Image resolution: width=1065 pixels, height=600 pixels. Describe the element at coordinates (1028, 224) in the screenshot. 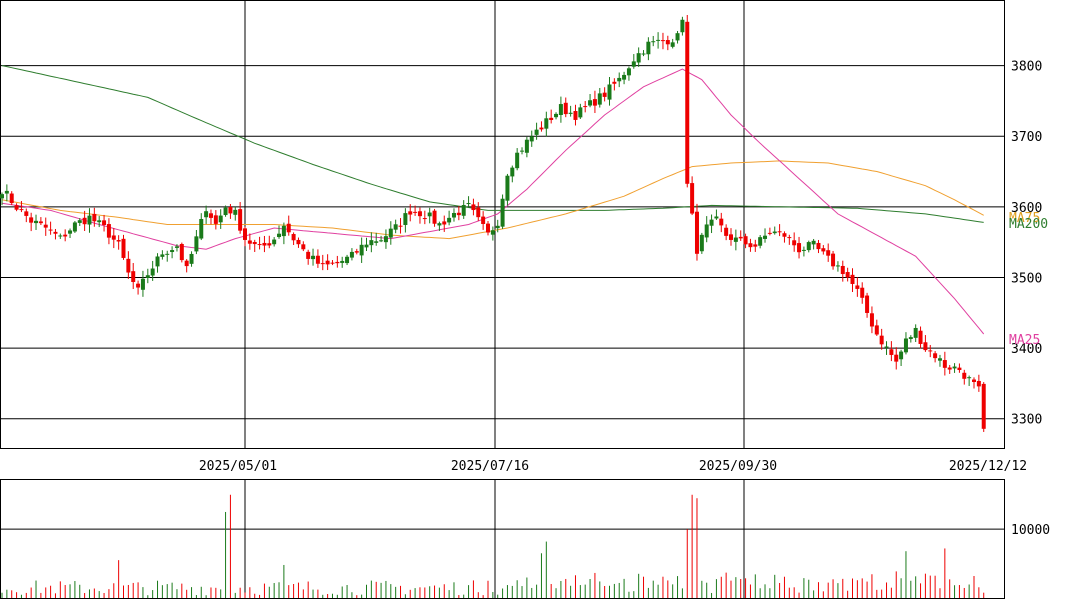

I see `ma200-label: MA200` at that location.